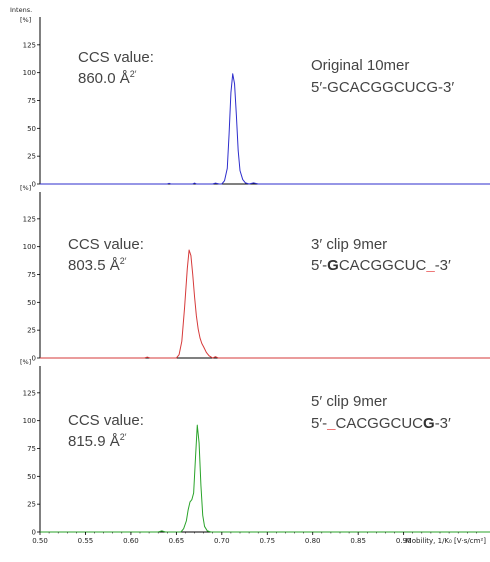  I want to click on x-tick-label: 0.50, so click(40, 541).